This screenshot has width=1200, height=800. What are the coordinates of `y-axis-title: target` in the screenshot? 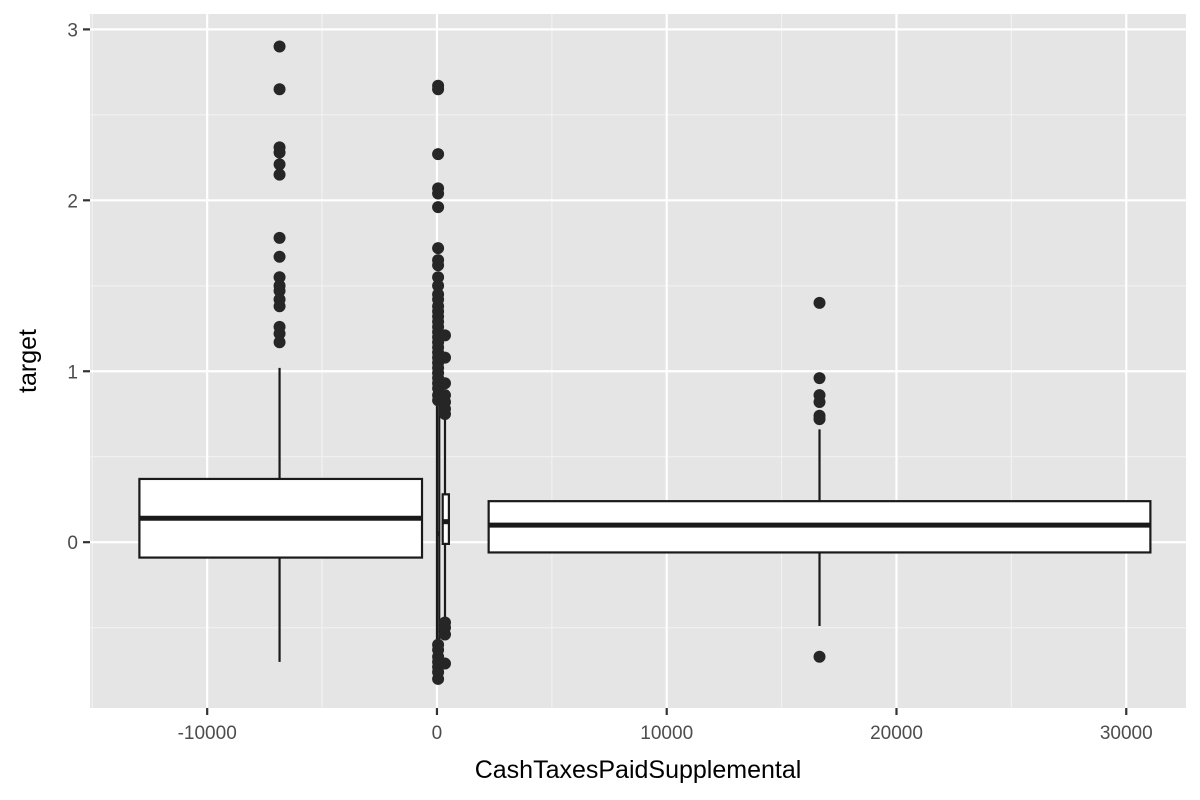 It's located at (28, 361).